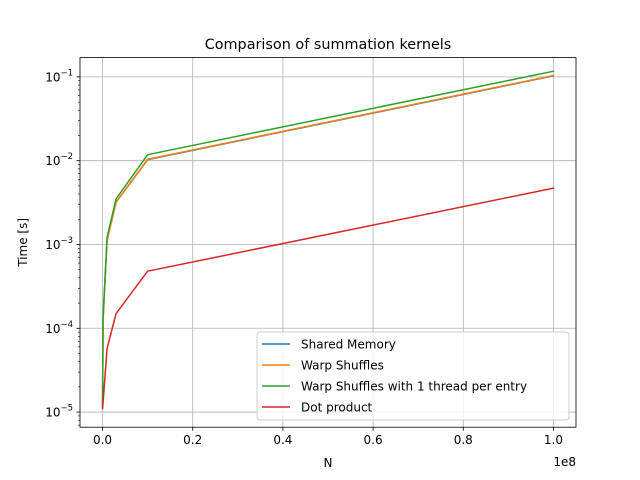  I want to click on y-tick-exponent: −2, so click(66, 157).